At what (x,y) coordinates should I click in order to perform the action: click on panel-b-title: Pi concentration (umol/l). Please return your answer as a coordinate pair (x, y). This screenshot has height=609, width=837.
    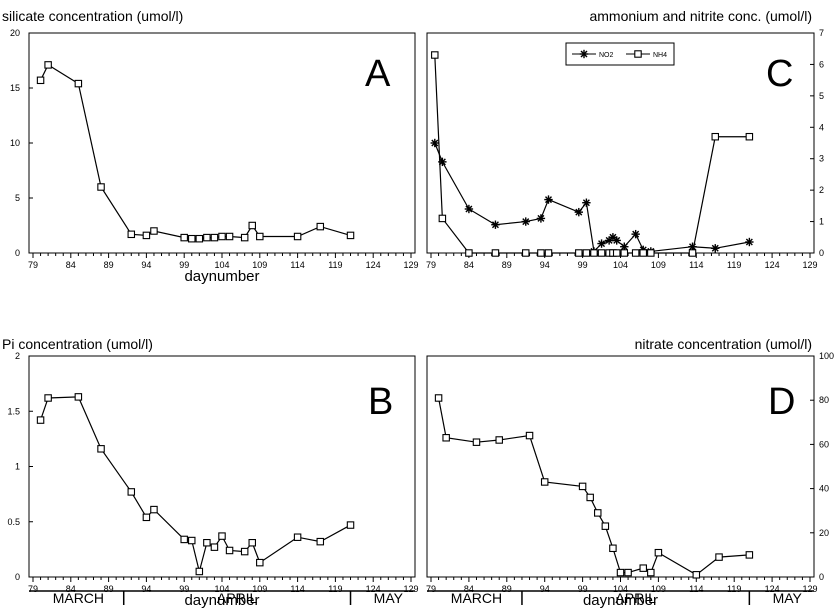
    Looking at the image, I should click on (77, 344).